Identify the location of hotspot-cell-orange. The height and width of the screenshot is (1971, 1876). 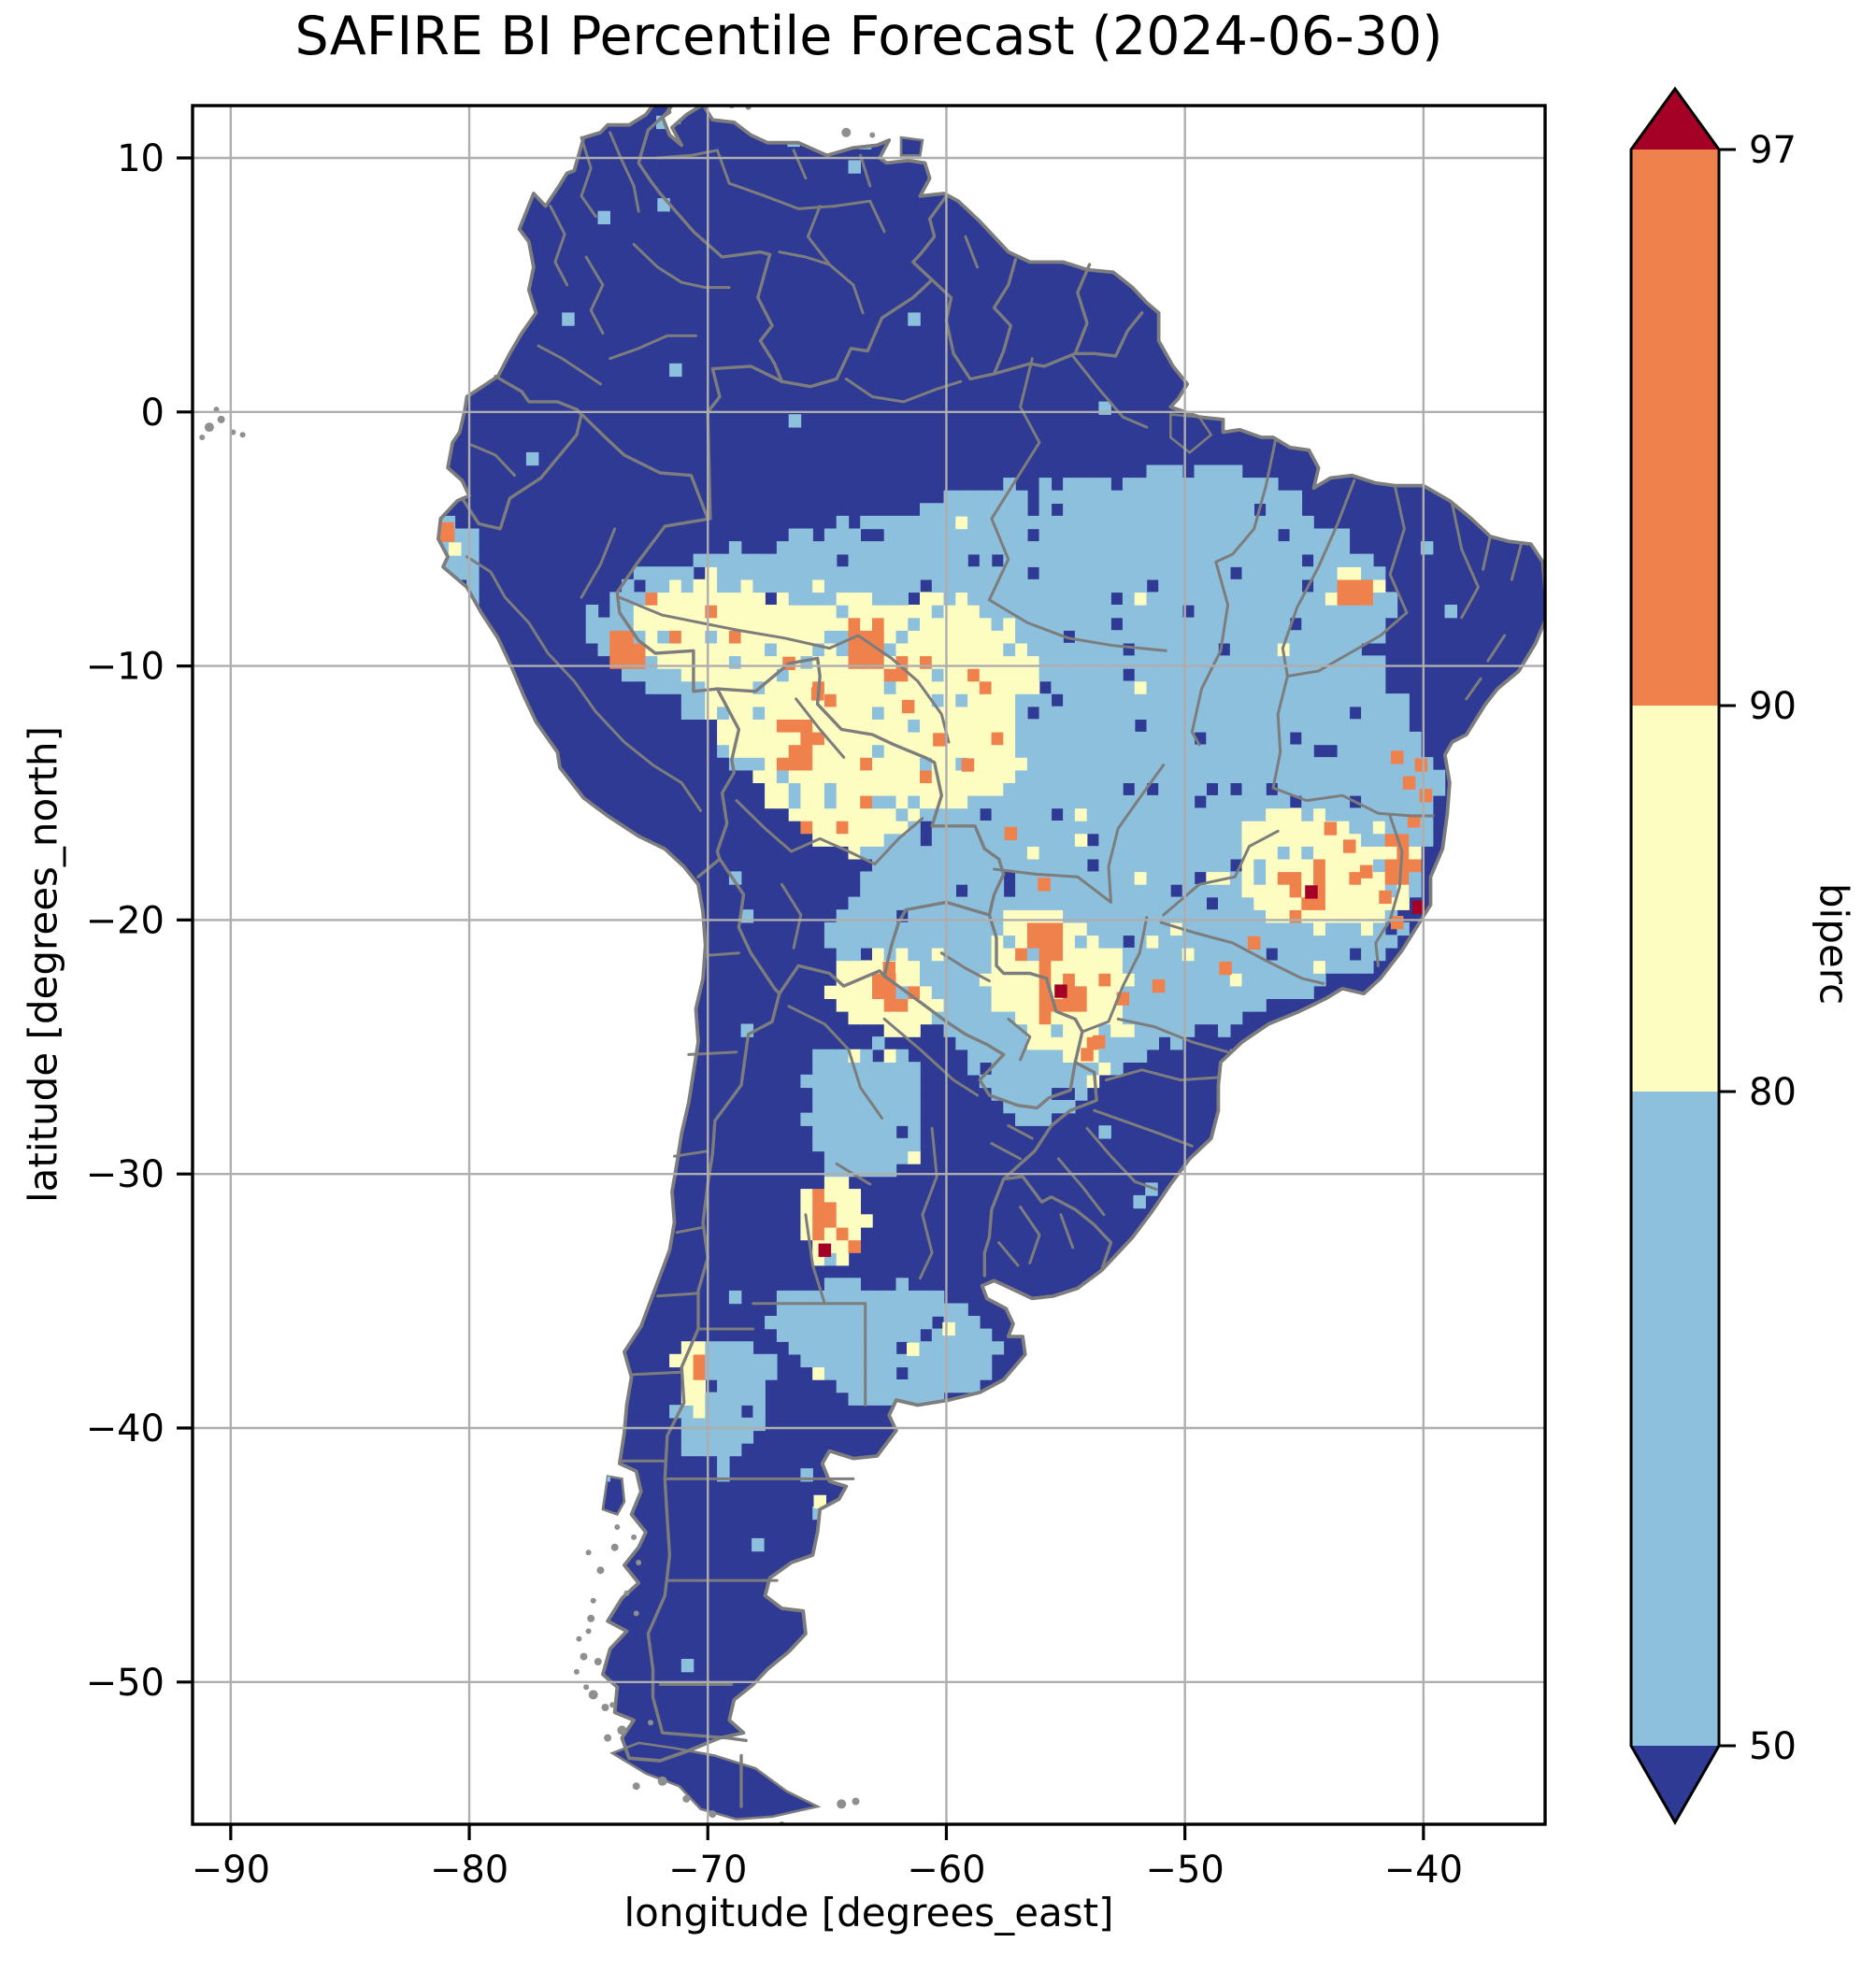
(1099, 1042).